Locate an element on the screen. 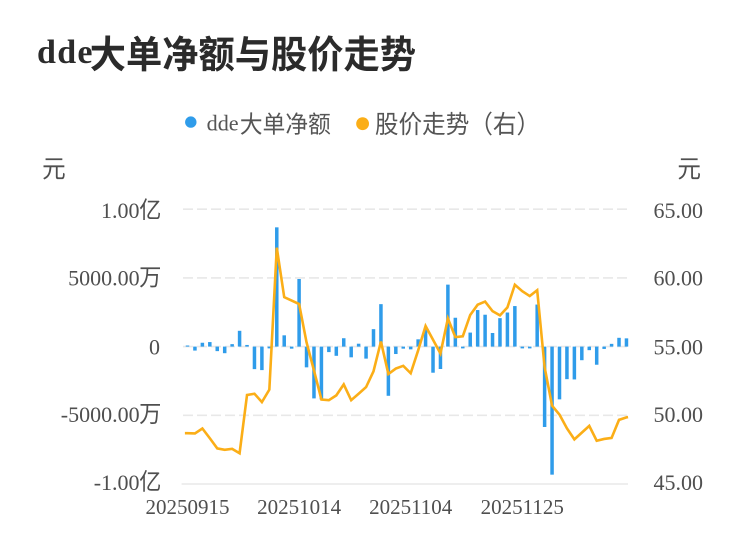  svg-text: 5000.00 is located at coordinates (104, 278).